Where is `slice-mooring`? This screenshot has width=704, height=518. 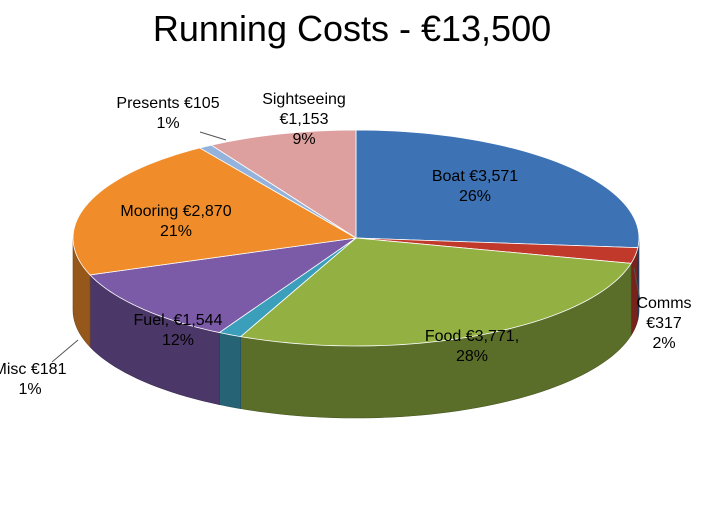 slice-mooring is located at coordinates (215, 211).